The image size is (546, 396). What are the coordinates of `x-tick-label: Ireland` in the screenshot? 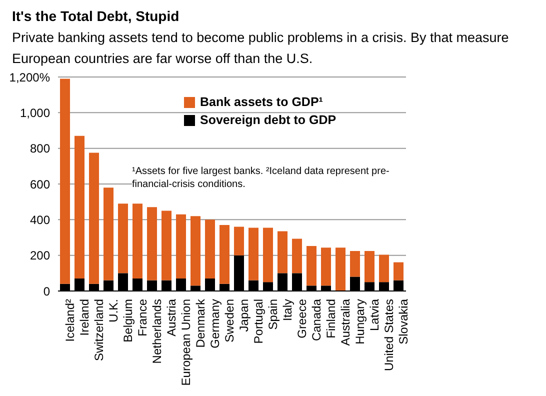 It's located at (84, 317).